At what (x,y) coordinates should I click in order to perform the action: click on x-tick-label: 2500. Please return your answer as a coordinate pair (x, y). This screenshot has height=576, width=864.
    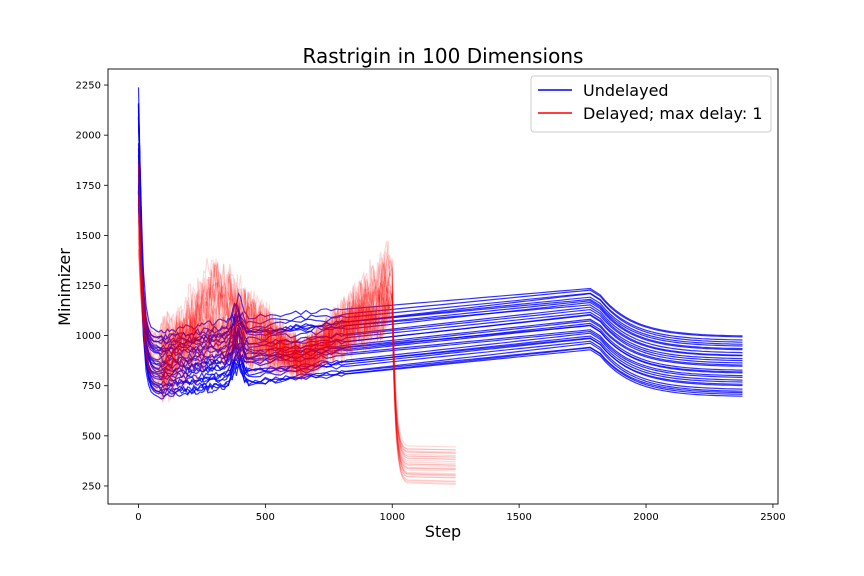
    Looking at the image, I should click on (772, 517).